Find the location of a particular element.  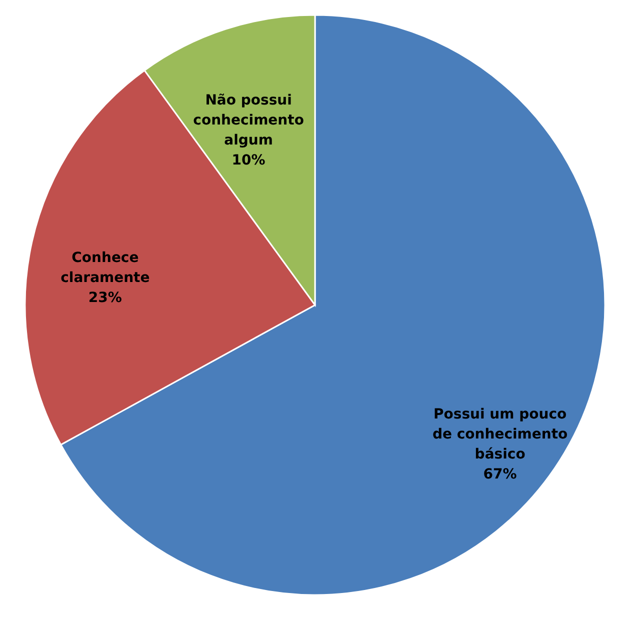

slice-label: Conhece claramente is located at coordinates (105, 268).